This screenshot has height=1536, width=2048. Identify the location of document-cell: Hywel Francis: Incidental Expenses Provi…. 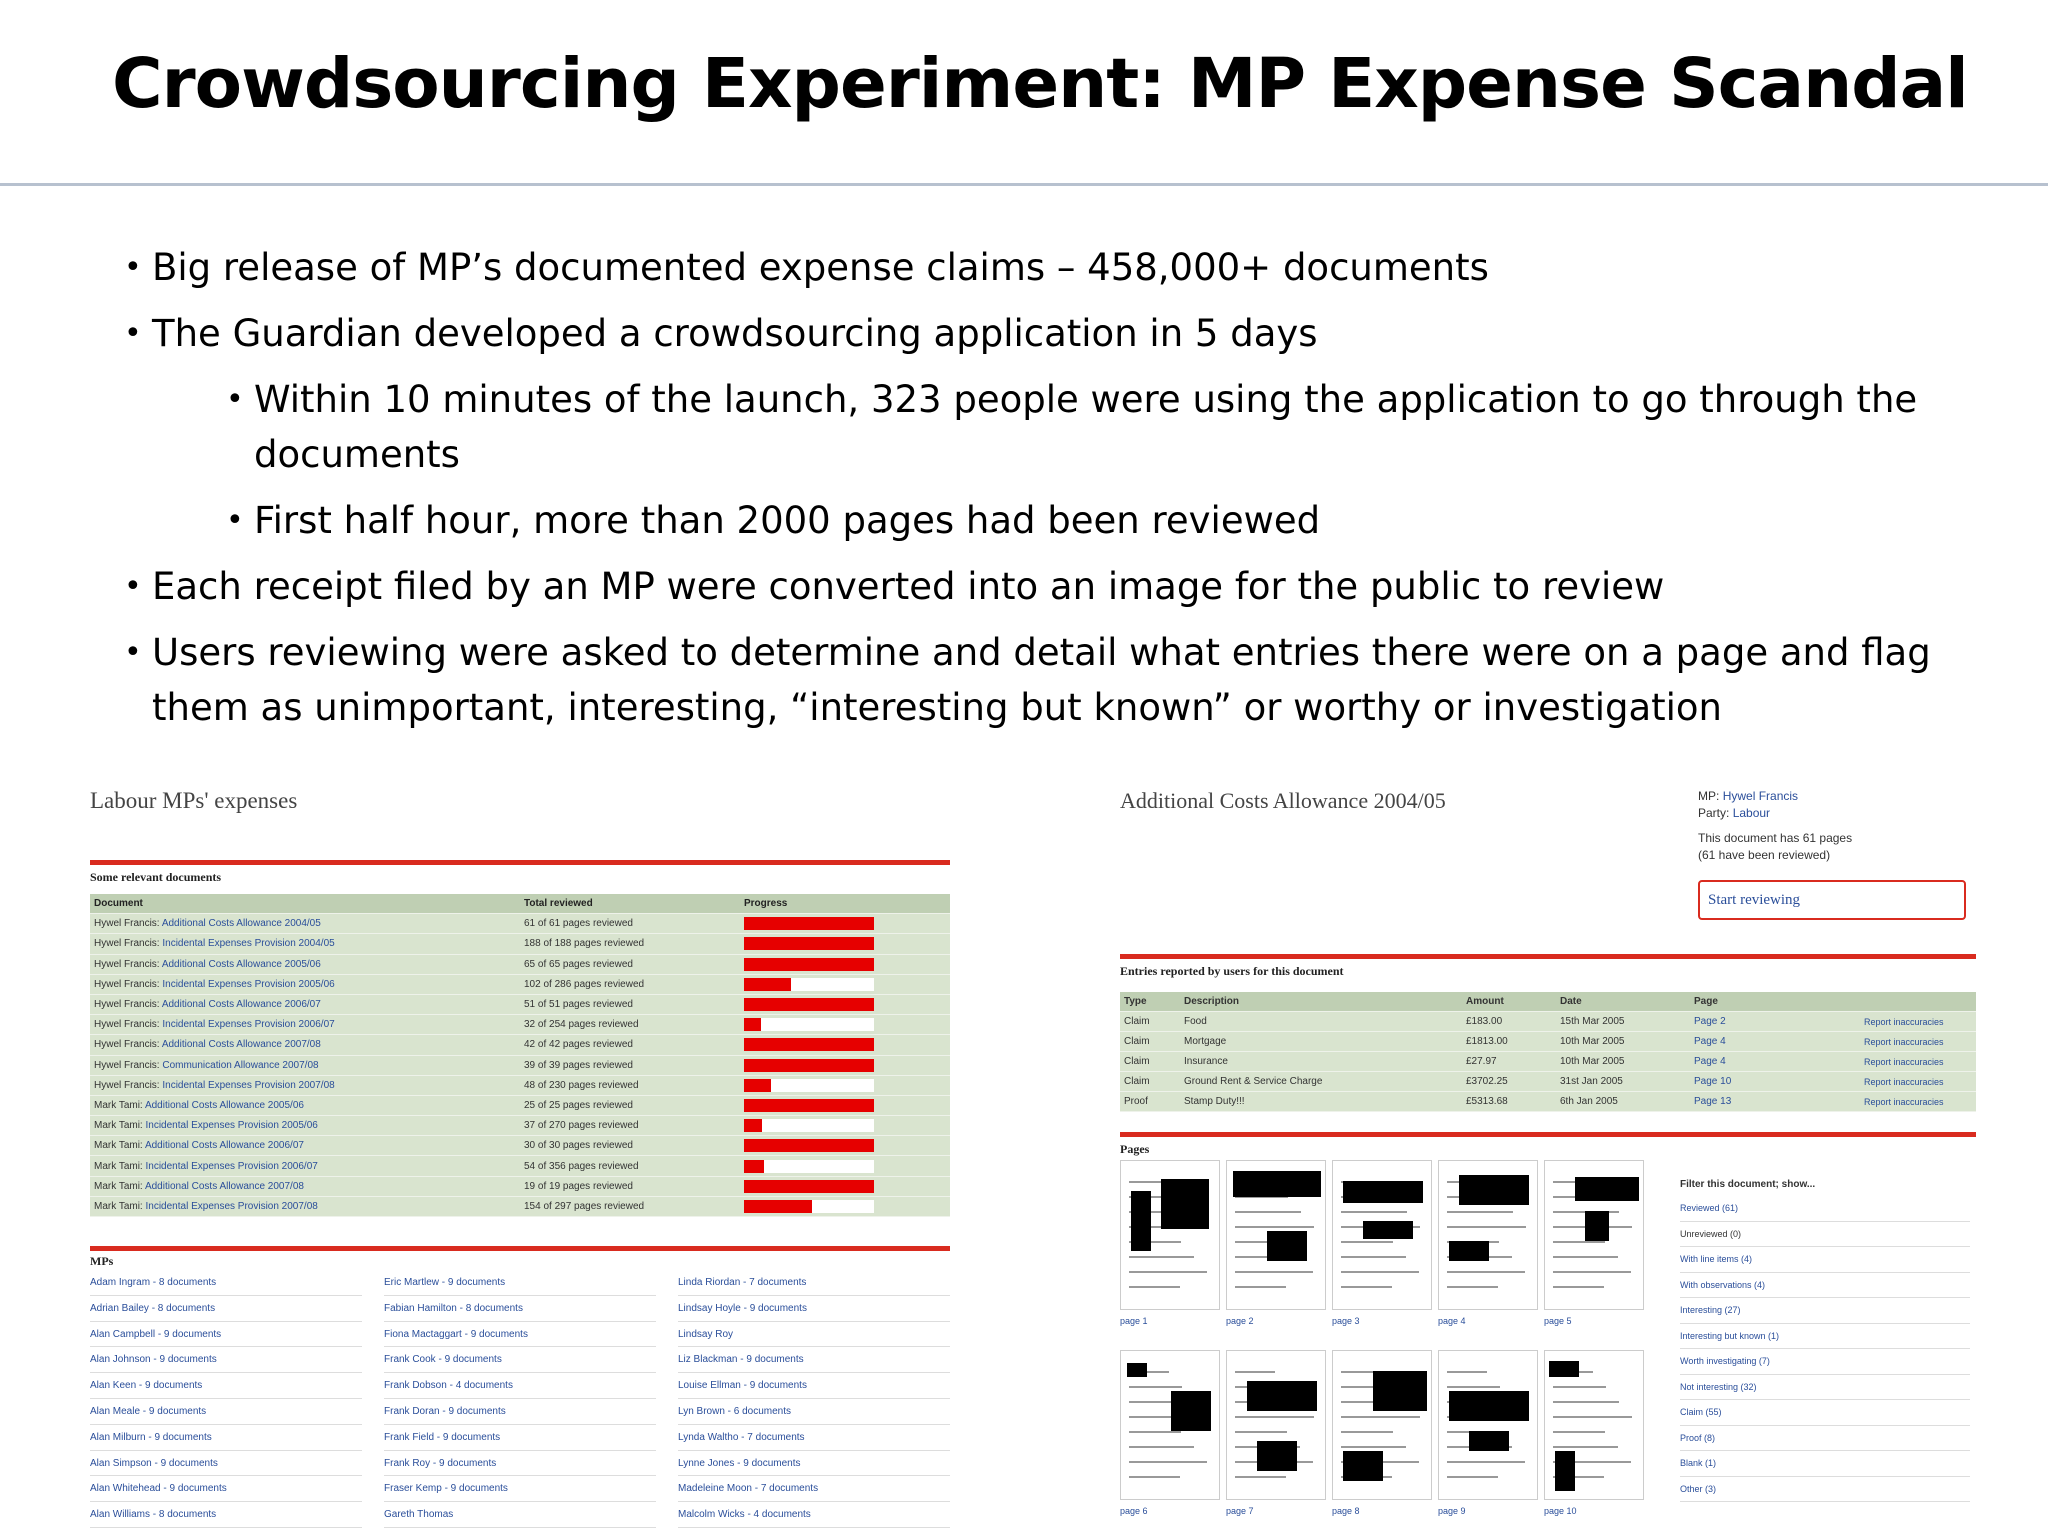
(307, 1085).